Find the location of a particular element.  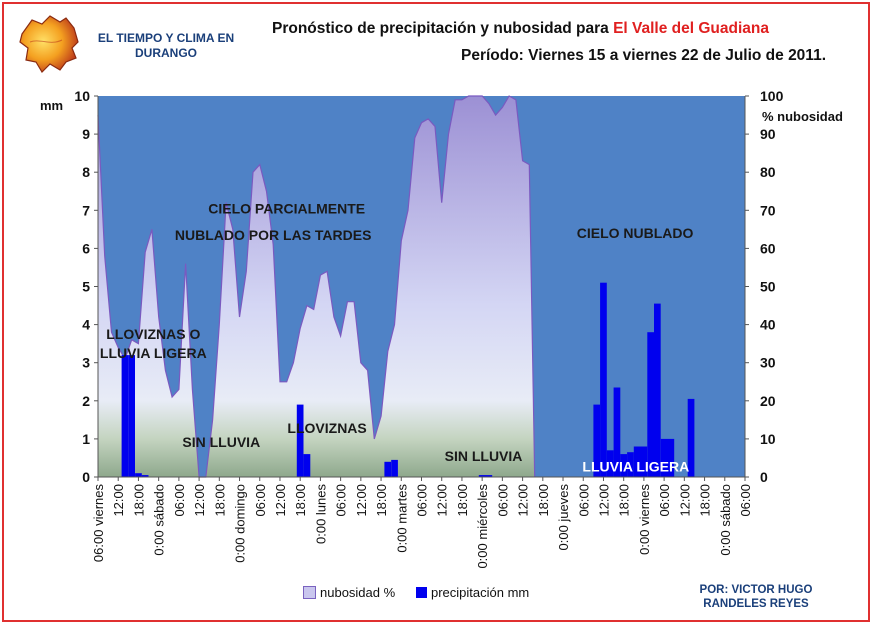

y-right-tick-label: 0 is located at coordinates (764, 477).